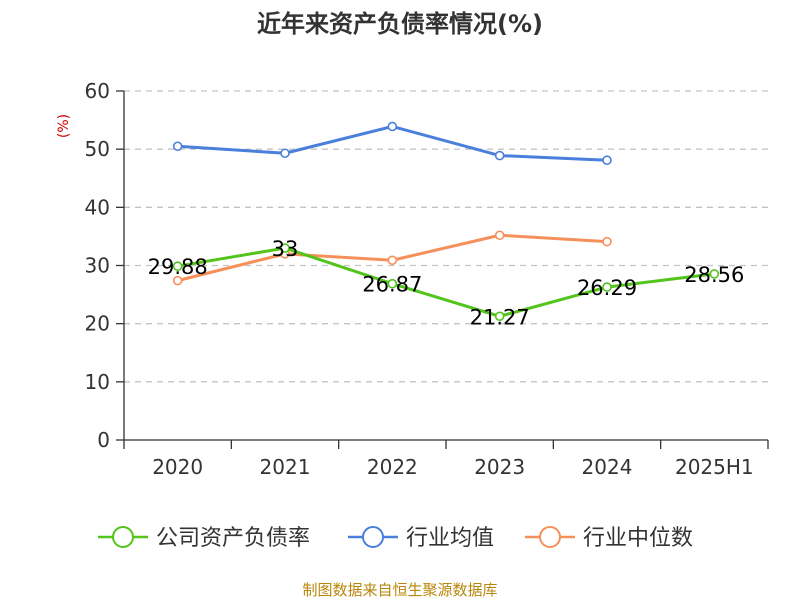 This screenshot has height=600, width=800. What do you see at coordinates (97, 149) in the screenshot?
I see `y-tick-label: 50` at bounding box center [97, 149].